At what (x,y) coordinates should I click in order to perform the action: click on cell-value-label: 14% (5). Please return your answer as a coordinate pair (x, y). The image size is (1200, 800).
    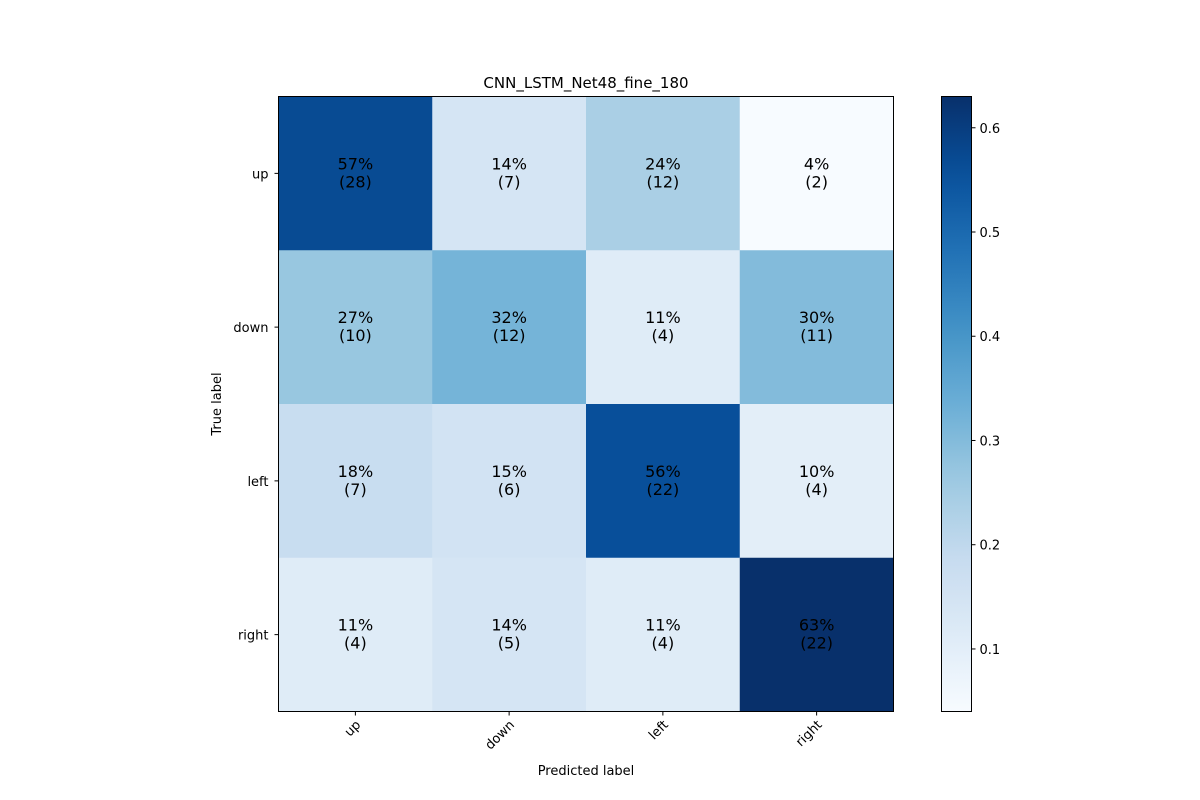
    Looking at the image, I should click on (509, 634).